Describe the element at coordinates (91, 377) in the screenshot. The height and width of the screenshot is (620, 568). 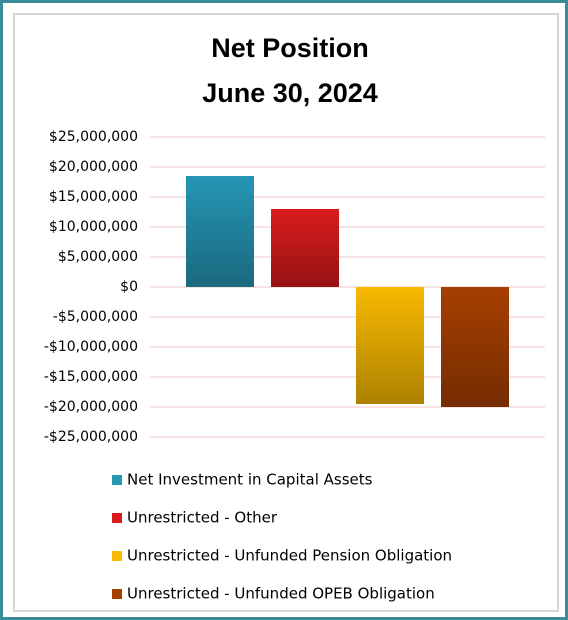
I see `y-tick-label: -$15,000,000` at that location.